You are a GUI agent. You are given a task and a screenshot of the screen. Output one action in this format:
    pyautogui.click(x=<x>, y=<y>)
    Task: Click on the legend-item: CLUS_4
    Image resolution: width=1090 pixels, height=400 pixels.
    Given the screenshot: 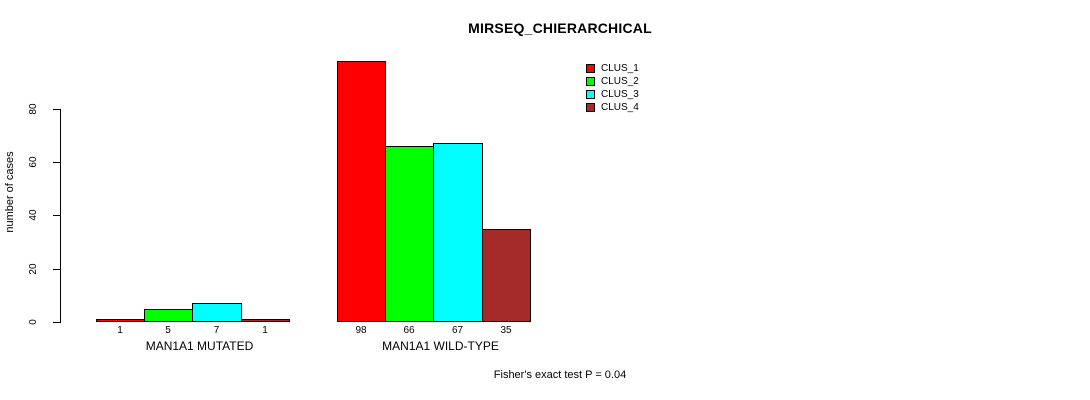 What is the action you would take?
    pyautogui.click(x=612, y=107)
    